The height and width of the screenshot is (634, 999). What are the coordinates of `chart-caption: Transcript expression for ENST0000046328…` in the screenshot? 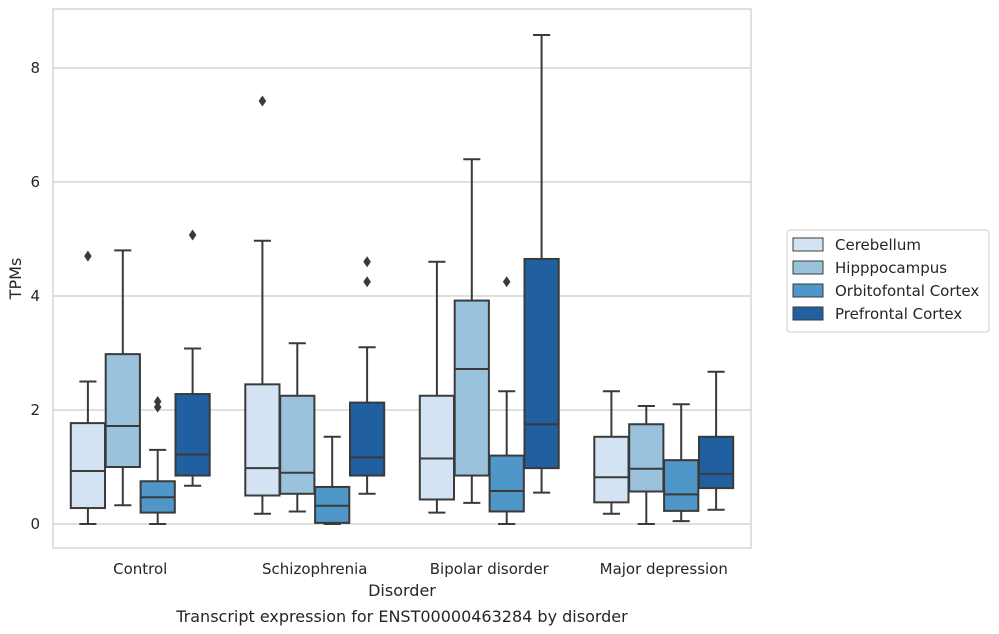 It's located at (401, 616).